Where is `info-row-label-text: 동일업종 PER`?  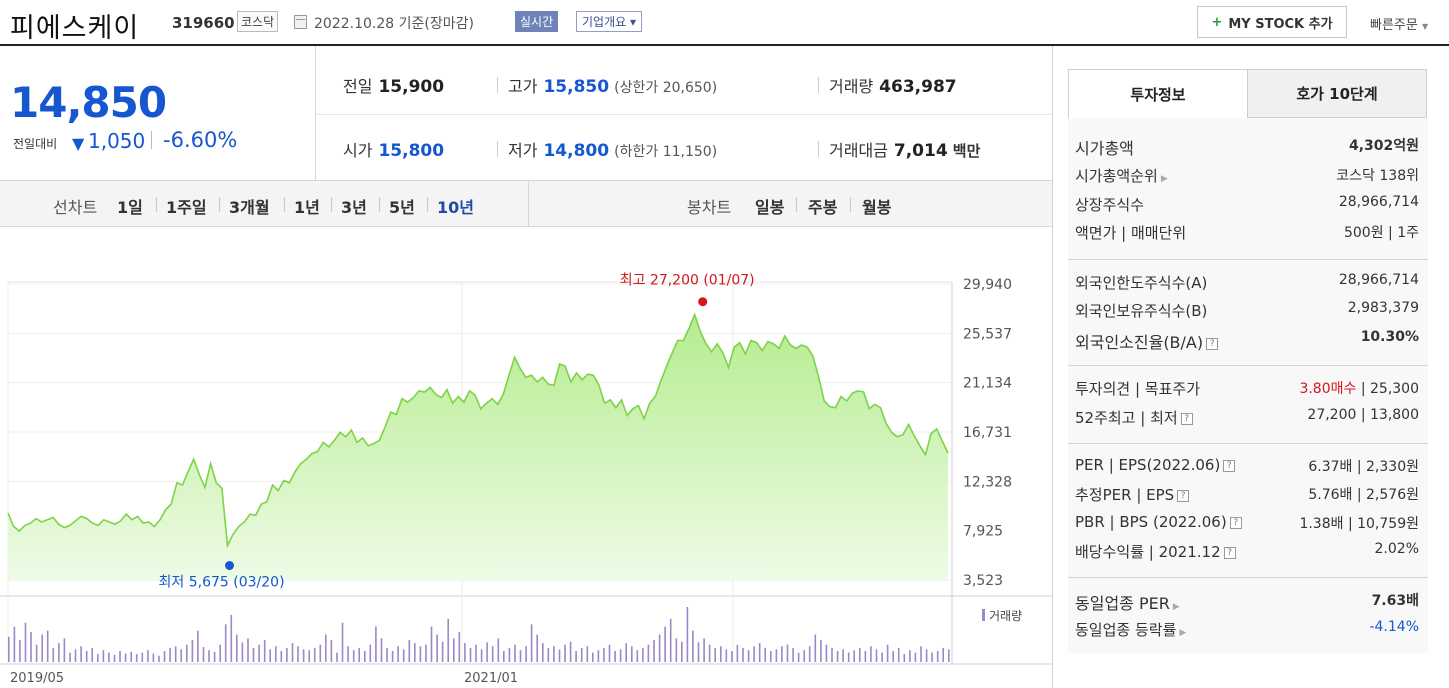 info-row-label-text: 동일업종 PER is located at coordinates (1122, 603).